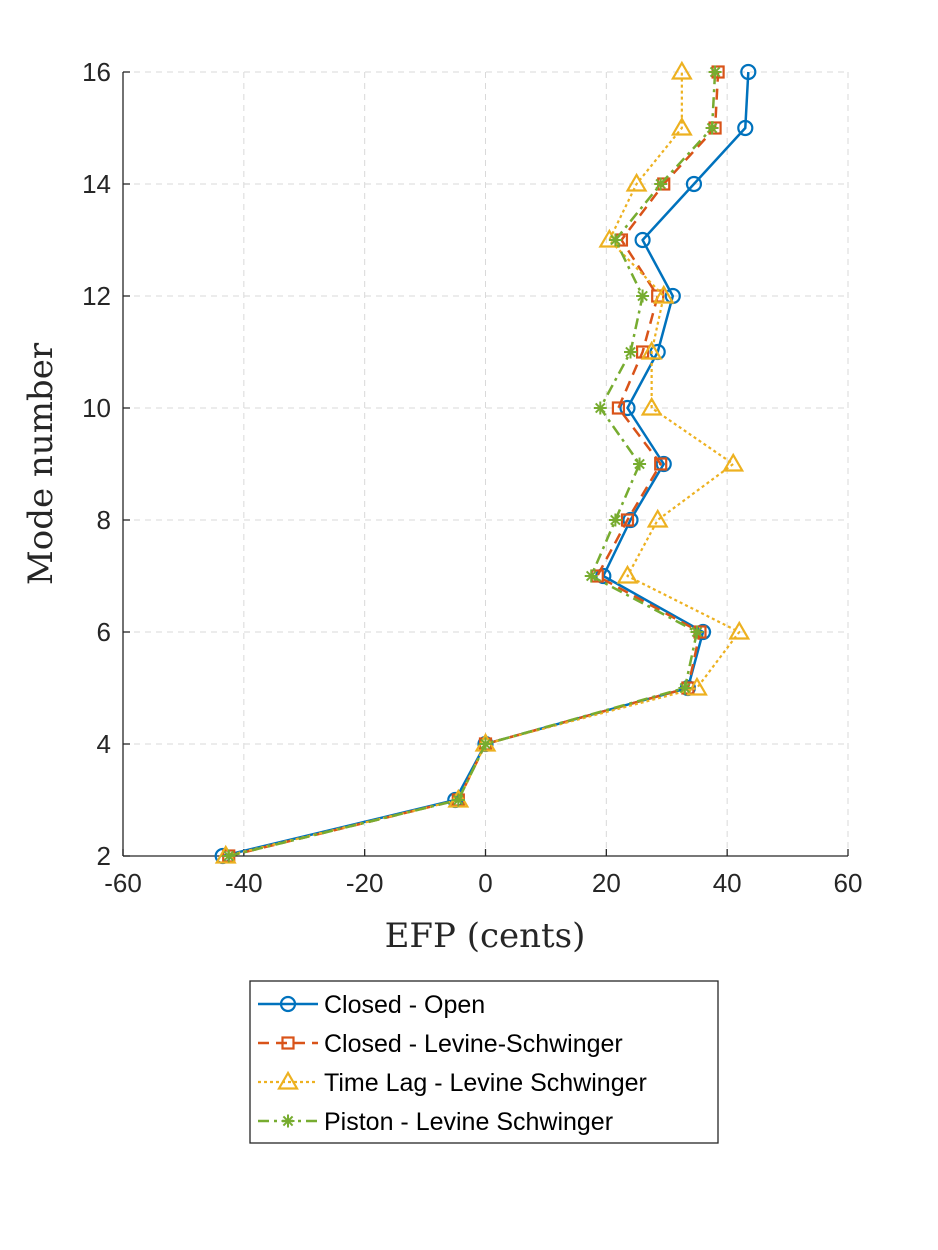 The image size is (938, 1250). I want to click on y-tick-label: 8, so click(104, 520).